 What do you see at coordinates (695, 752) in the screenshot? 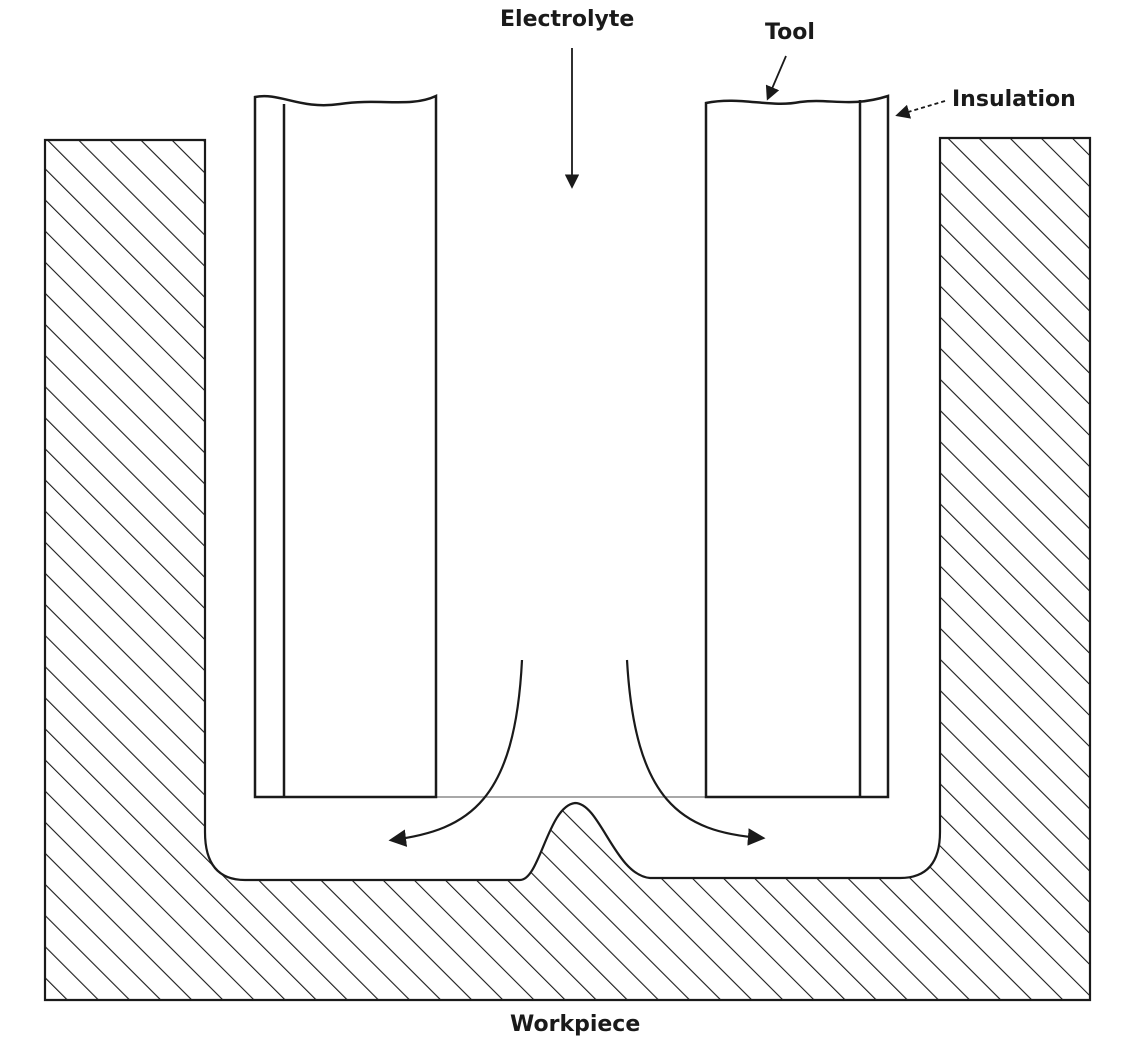
I see `electrolyte-outflow-right-arrow` at bounding box center [695, 752].